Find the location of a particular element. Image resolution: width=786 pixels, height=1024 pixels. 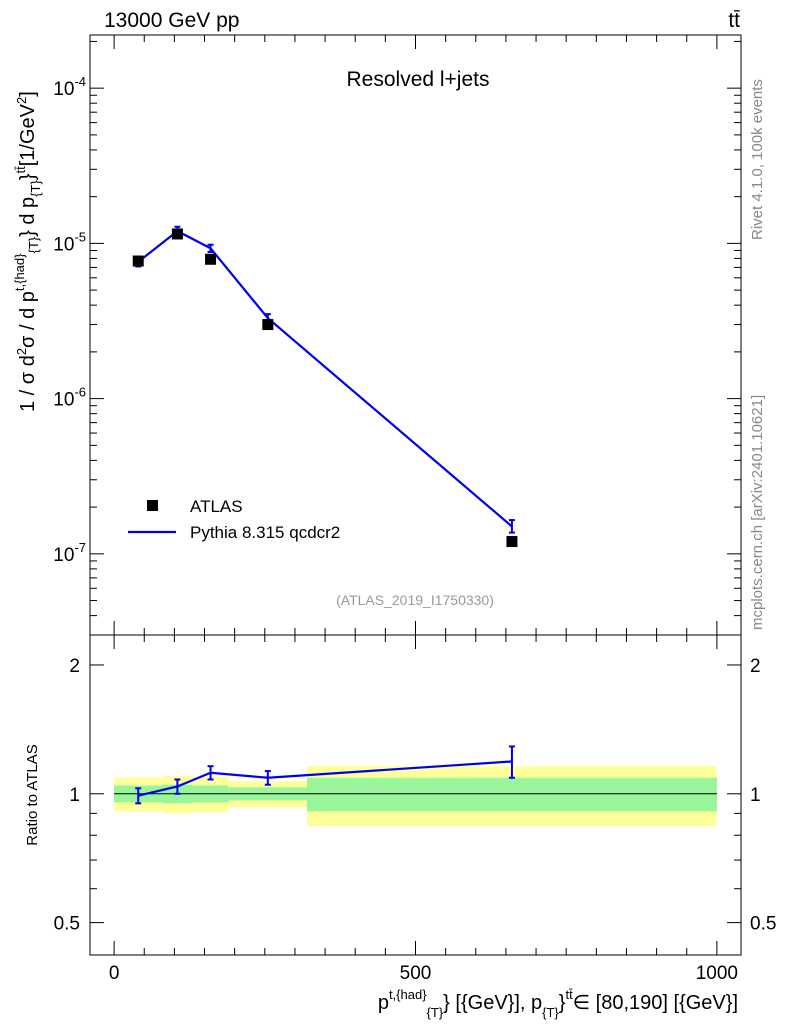

ratio-y-tick-label: 1 is located at coordinates (74, 795).